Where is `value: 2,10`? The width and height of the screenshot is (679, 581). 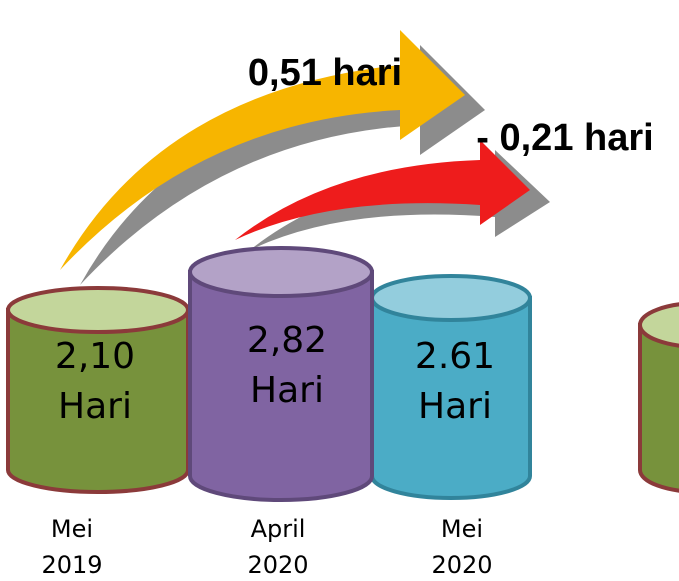
value: 2,10 is located at coordinates (95, 356).